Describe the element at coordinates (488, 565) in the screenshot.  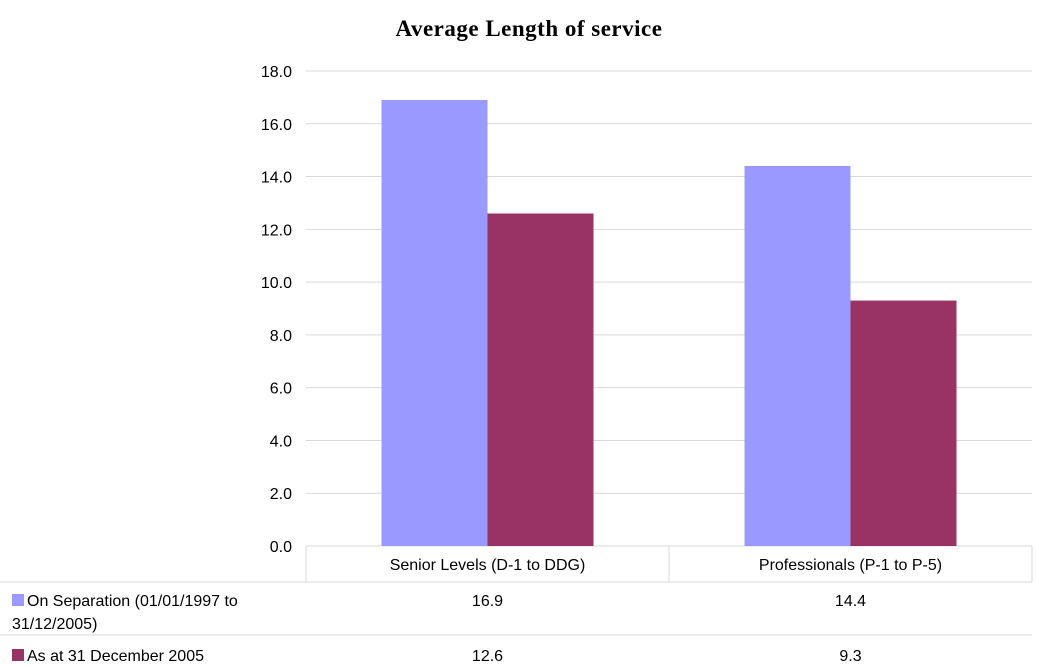
I see `category-label: Senior Levels (D-1 to DDG)` at that location.